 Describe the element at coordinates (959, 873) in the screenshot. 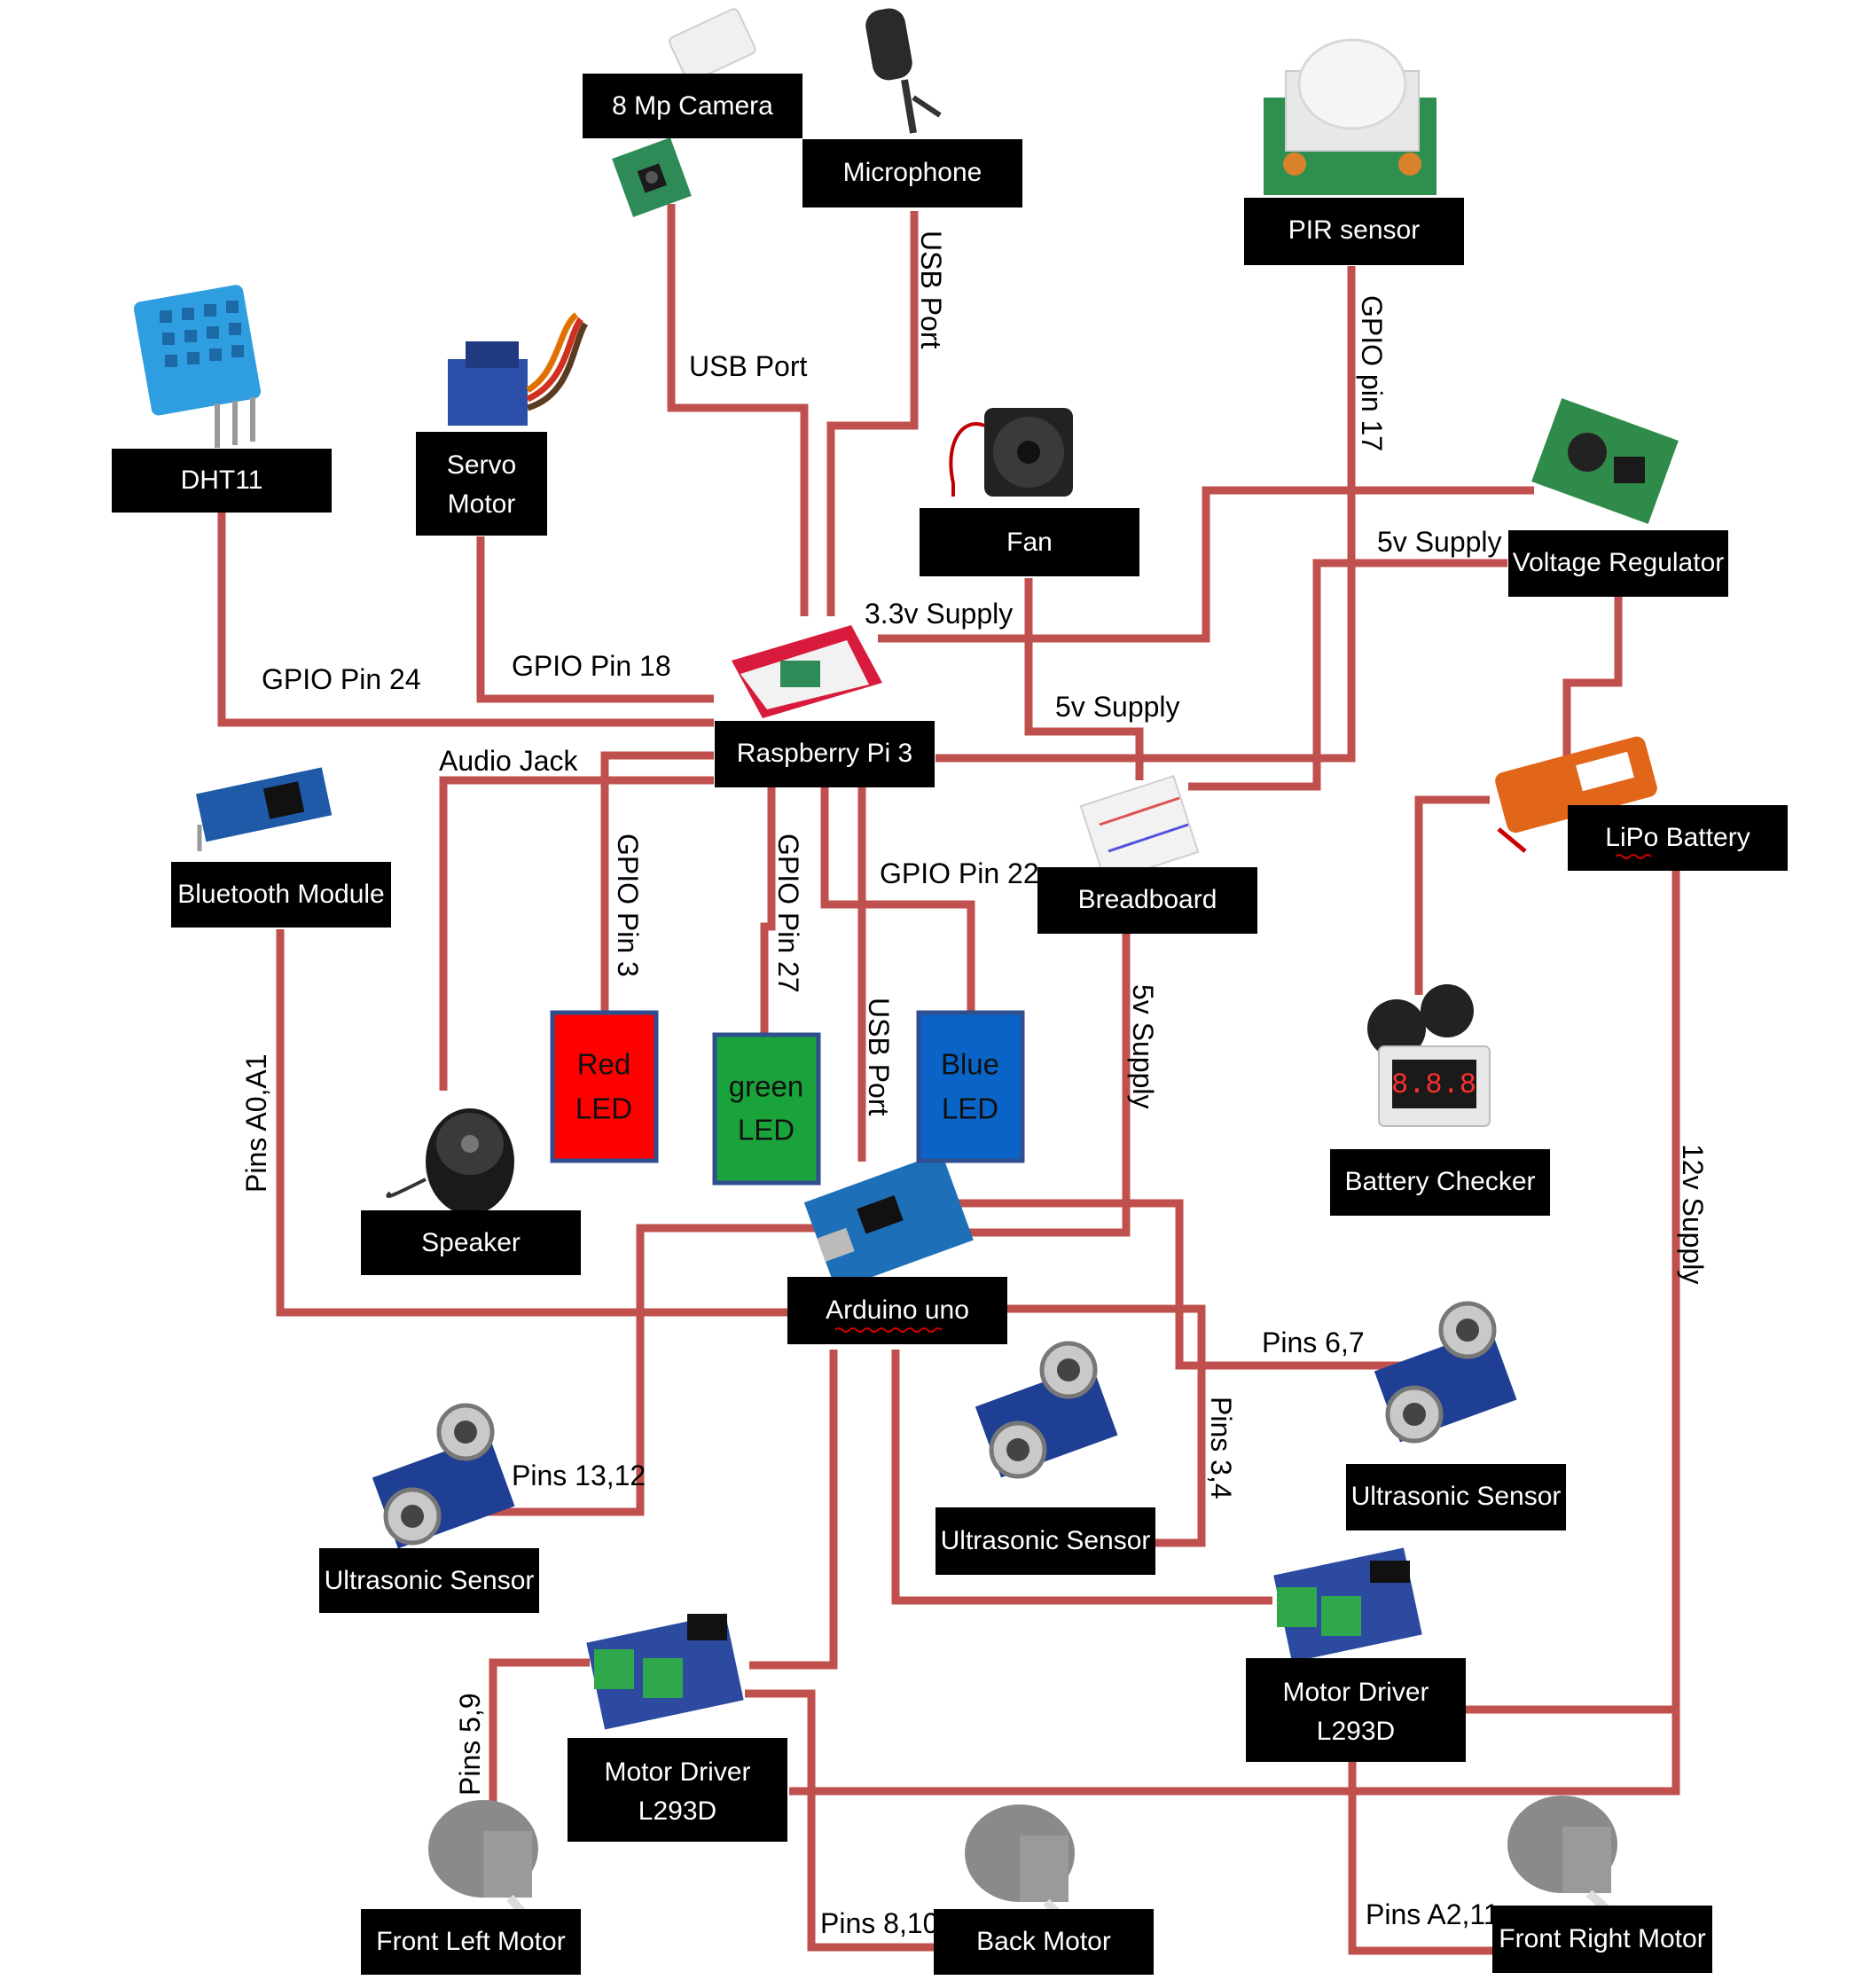

I see `conn-blue-gpio22: GPIO Pin 22` at that location.